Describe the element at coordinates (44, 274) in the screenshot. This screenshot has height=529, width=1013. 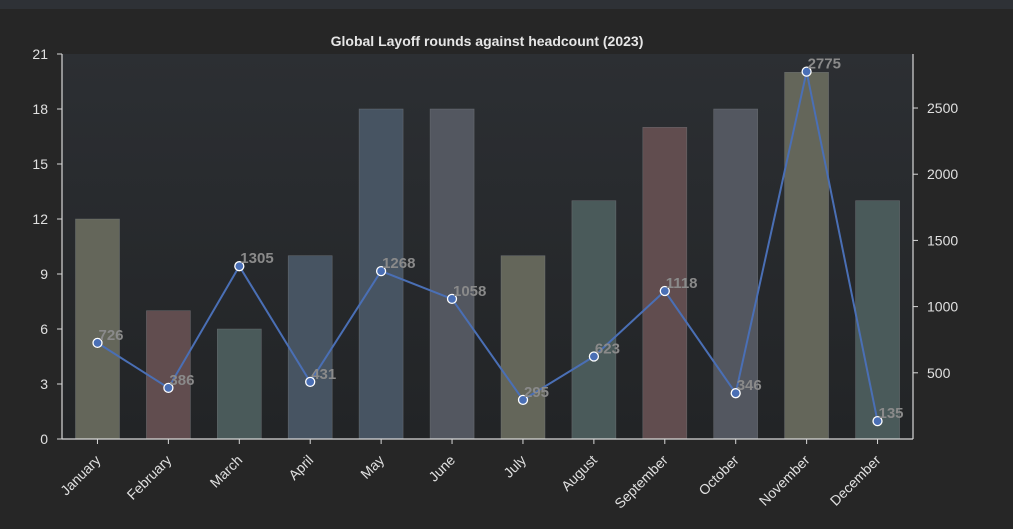
I see `left-tick-label: 9` at that location.